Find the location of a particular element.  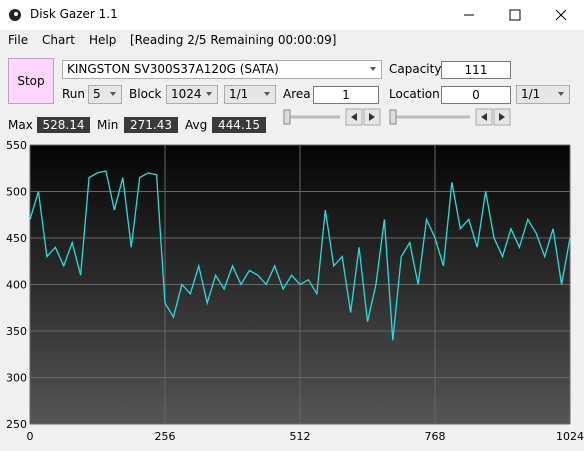

sliders is located at coordinates (400, 117).